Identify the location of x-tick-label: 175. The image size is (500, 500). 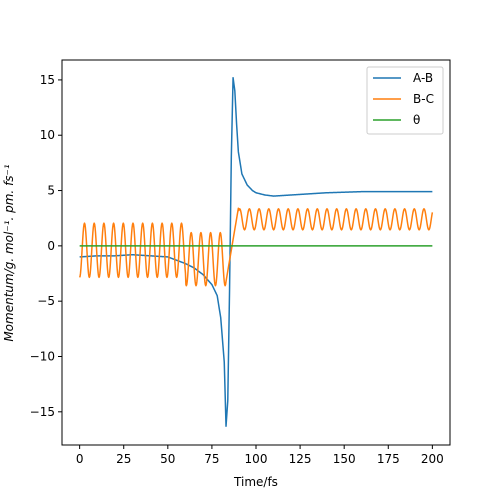
(388, 459).